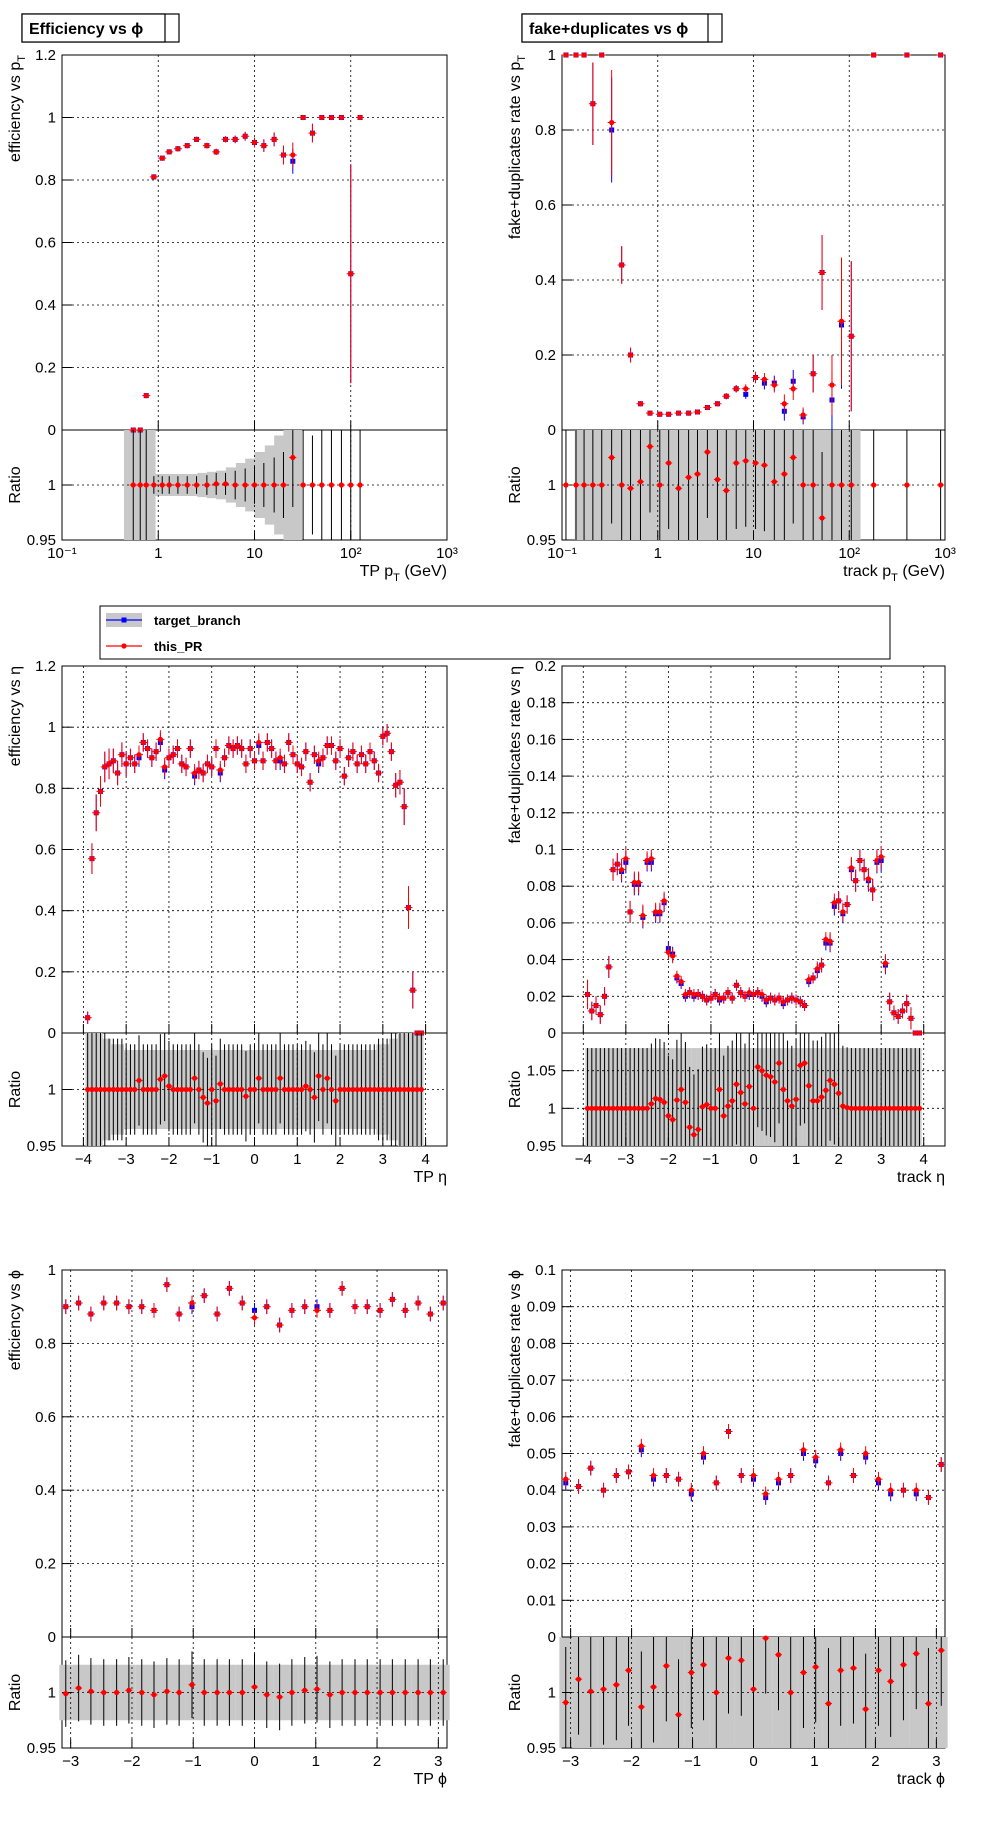 This screenshot has height=1847, width=996. What do you see at coordinates (541, 703) in the screenshot?
I see `y-tick-label: 0.18` at bounding box center [541, 703].